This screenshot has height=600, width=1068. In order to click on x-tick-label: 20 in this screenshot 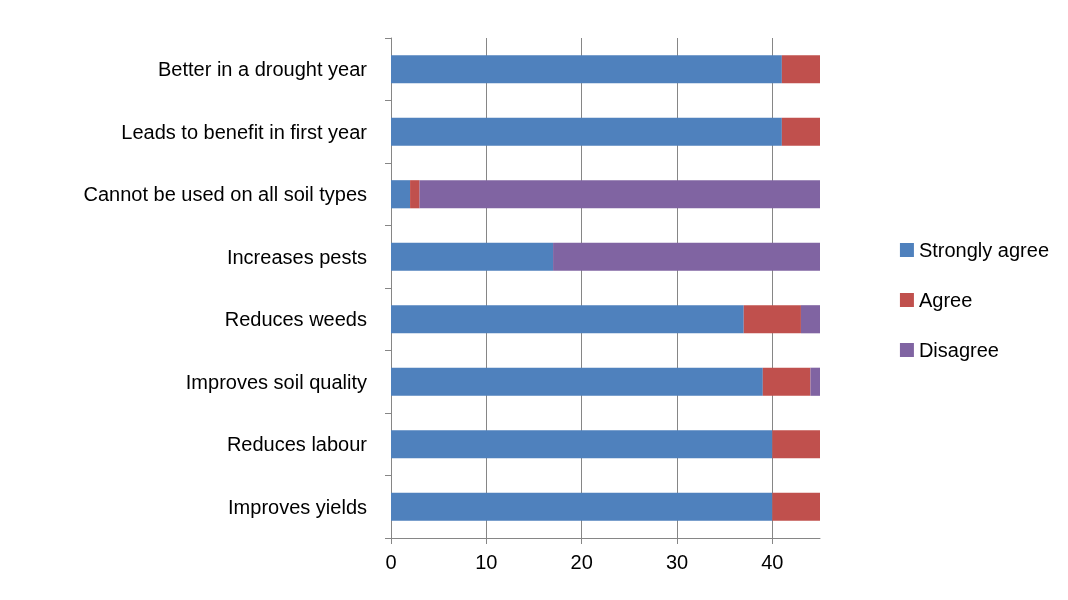, I will do `click(581, 562)`.